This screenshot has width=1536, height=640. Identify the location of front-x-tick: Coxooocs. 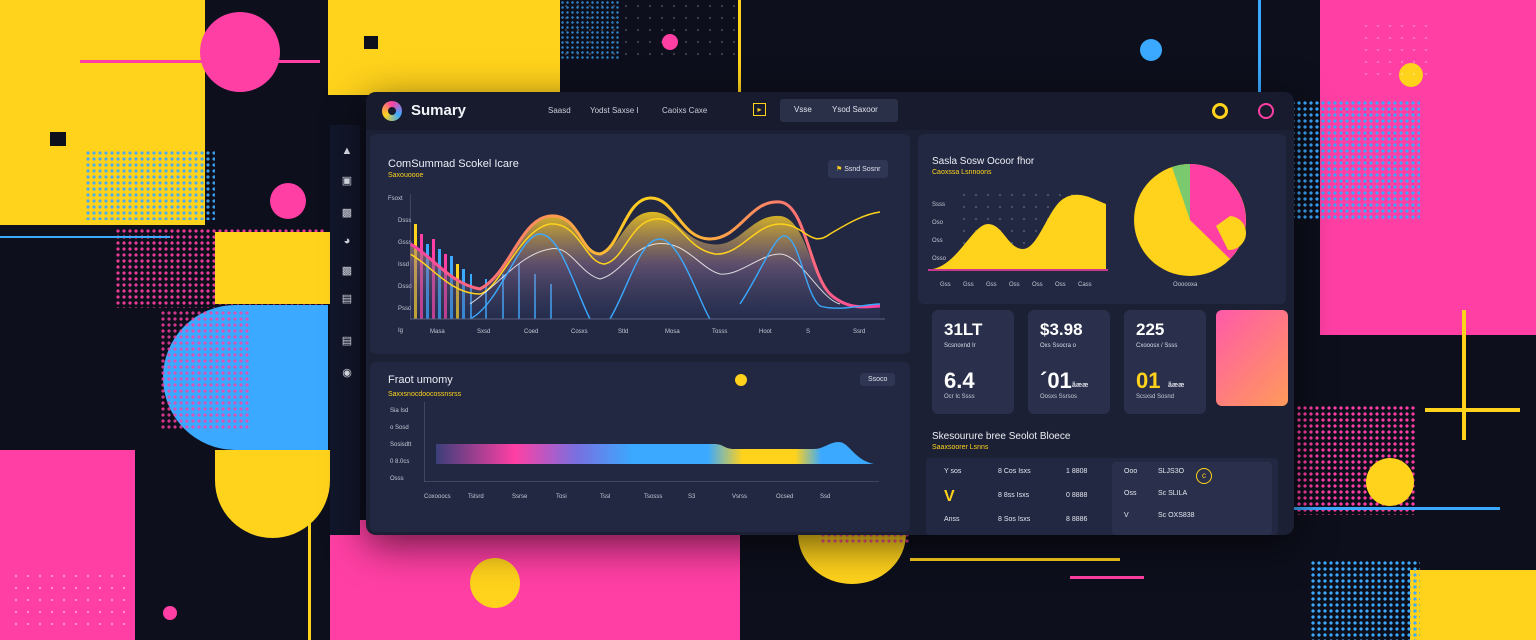
(437, 497).